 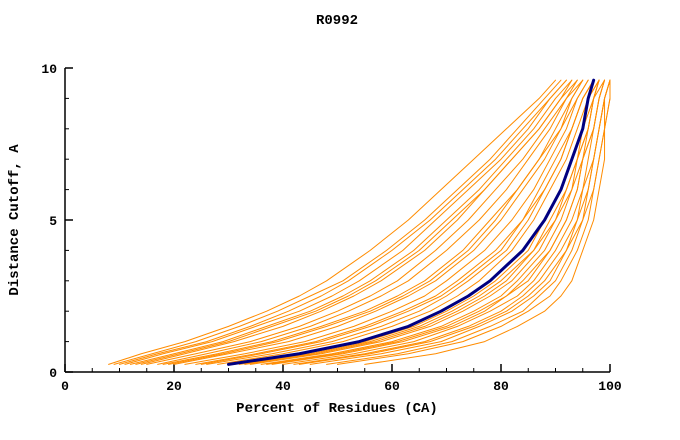 I want to click on x-axis-label: Percent of Residues (CA), so click(x=337, y=409).